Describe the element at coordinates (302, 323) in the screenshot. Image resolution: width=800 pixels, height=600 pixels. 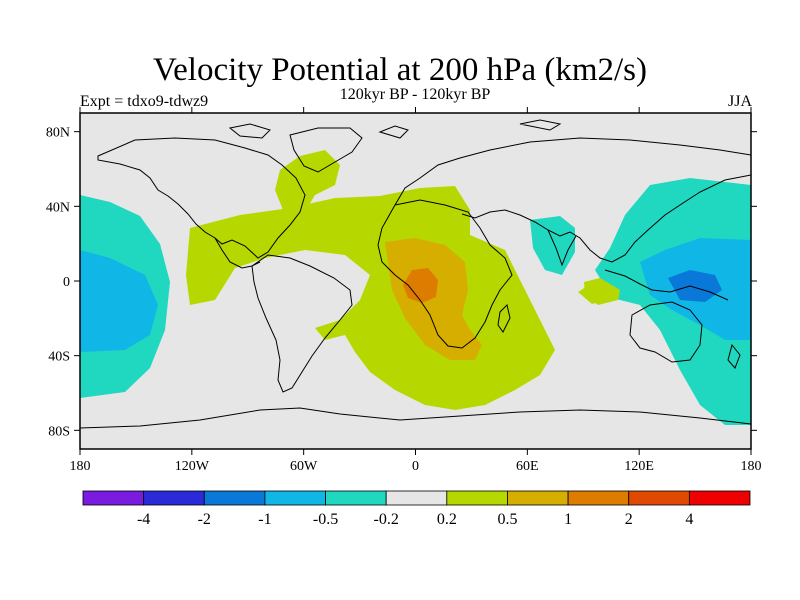
I see `coastline-south-america` at that location.